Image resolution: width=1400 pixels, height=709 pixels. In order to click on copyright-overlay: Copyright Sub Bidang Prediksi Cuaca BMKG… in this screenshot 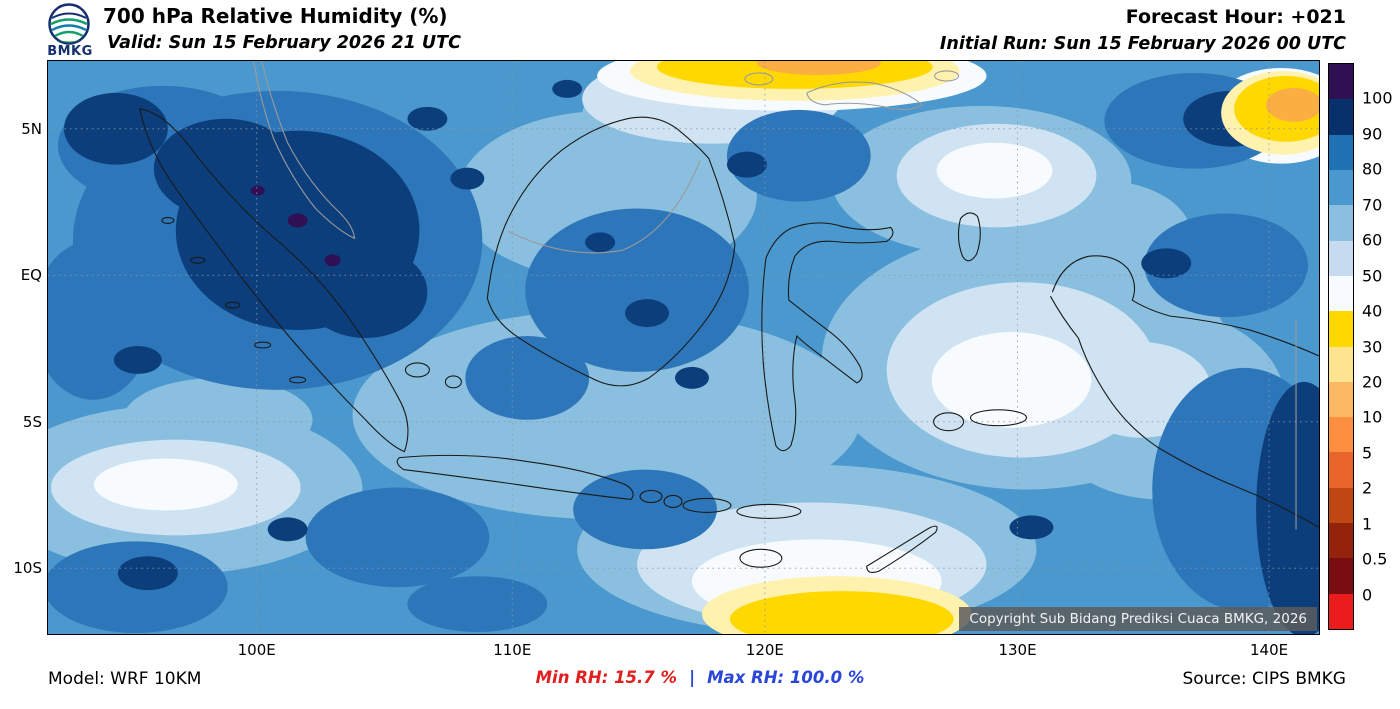, I will do `click(1138, 619)`.